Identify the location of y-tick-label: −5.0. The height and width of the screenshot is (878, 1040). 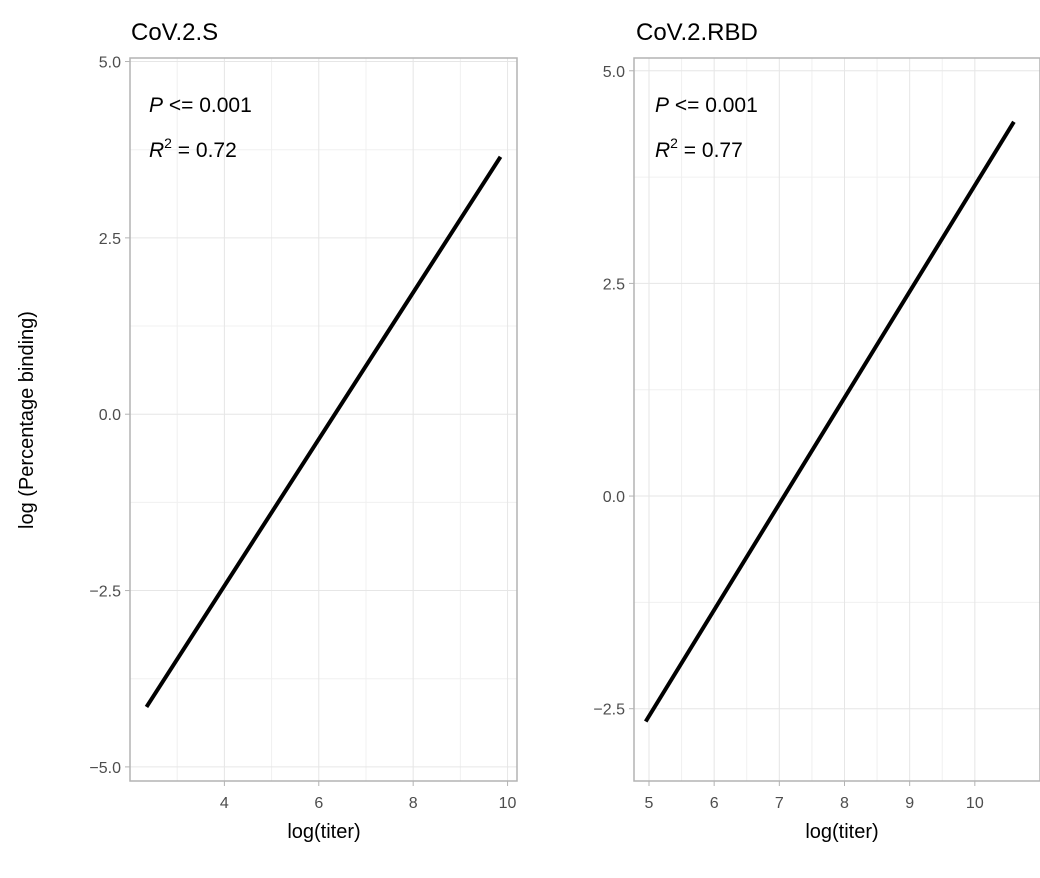
(105, 768).